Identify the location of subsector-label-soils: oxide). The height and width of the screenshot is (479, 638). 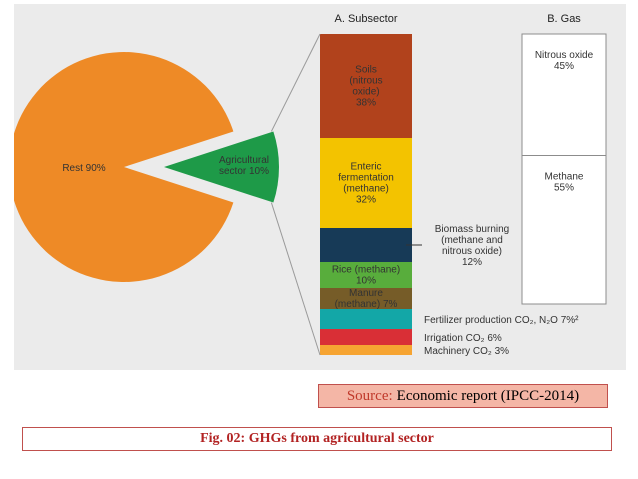
(365, 92).